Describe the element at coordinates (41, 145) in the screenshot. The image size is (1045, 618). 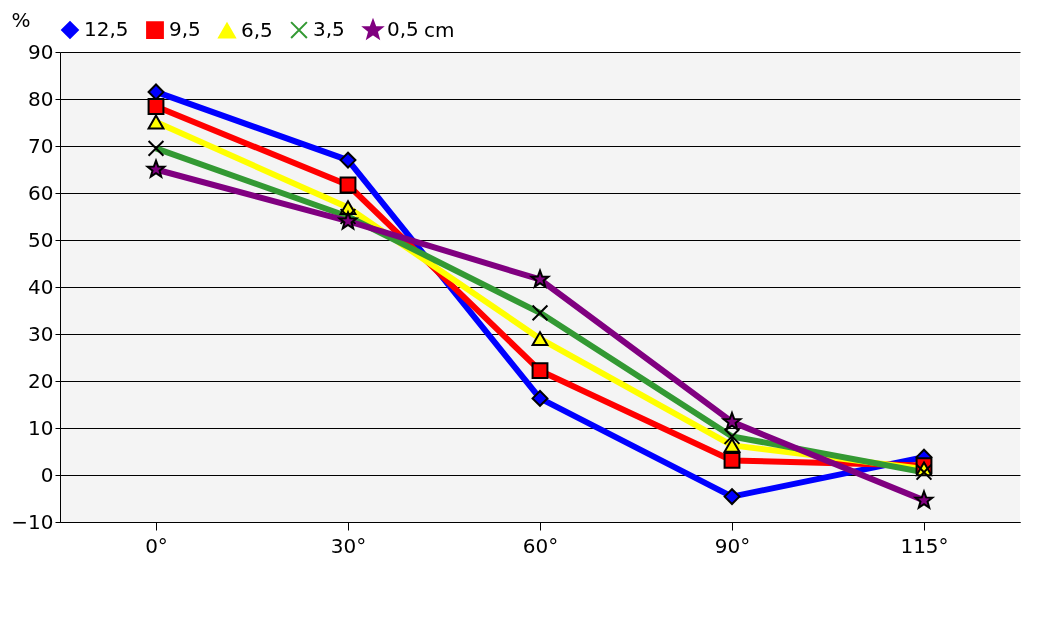
I see `y-tick-label: 70` at that location.